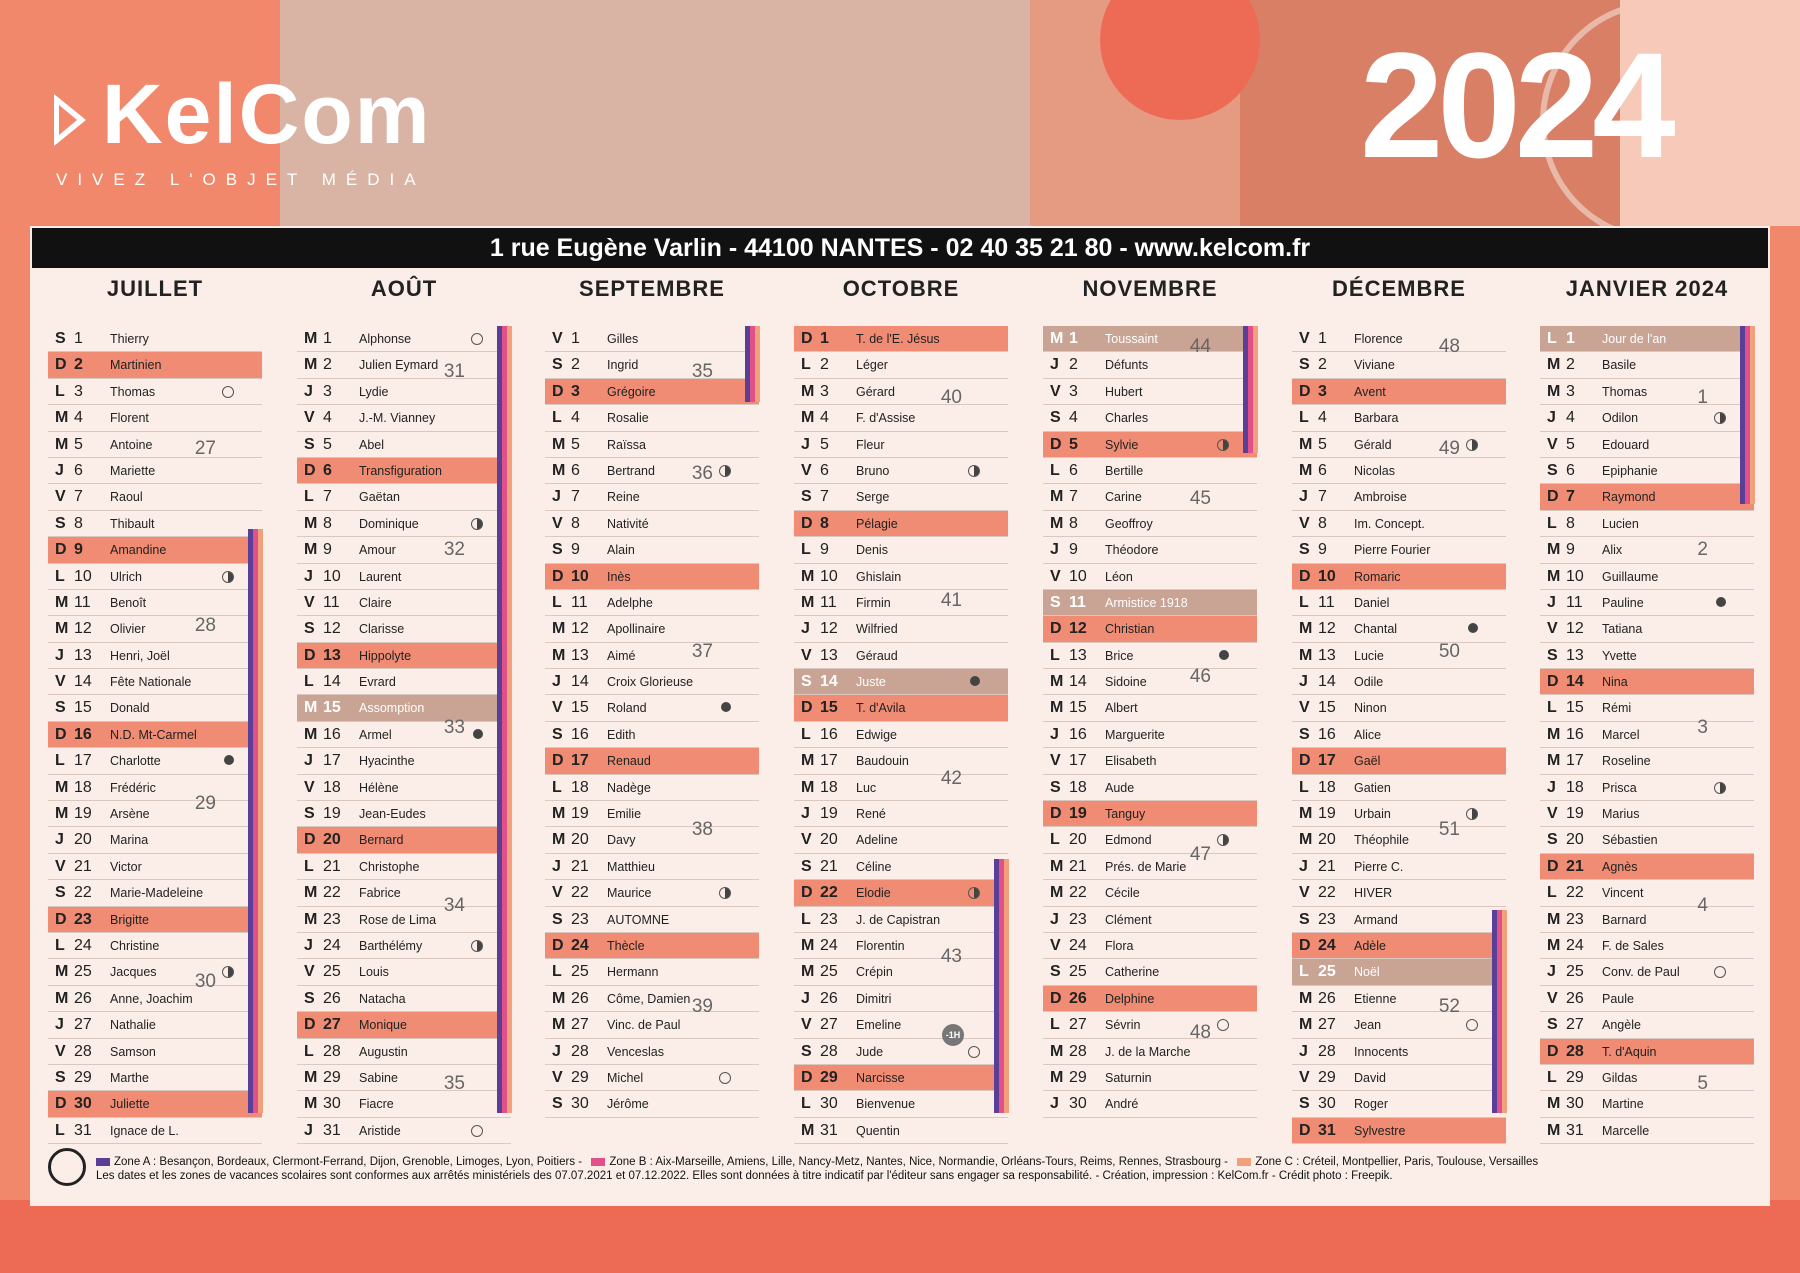  Describe the element at coordinates (580, 1051) in the screenshot. I see `day-number: 28` at that location.